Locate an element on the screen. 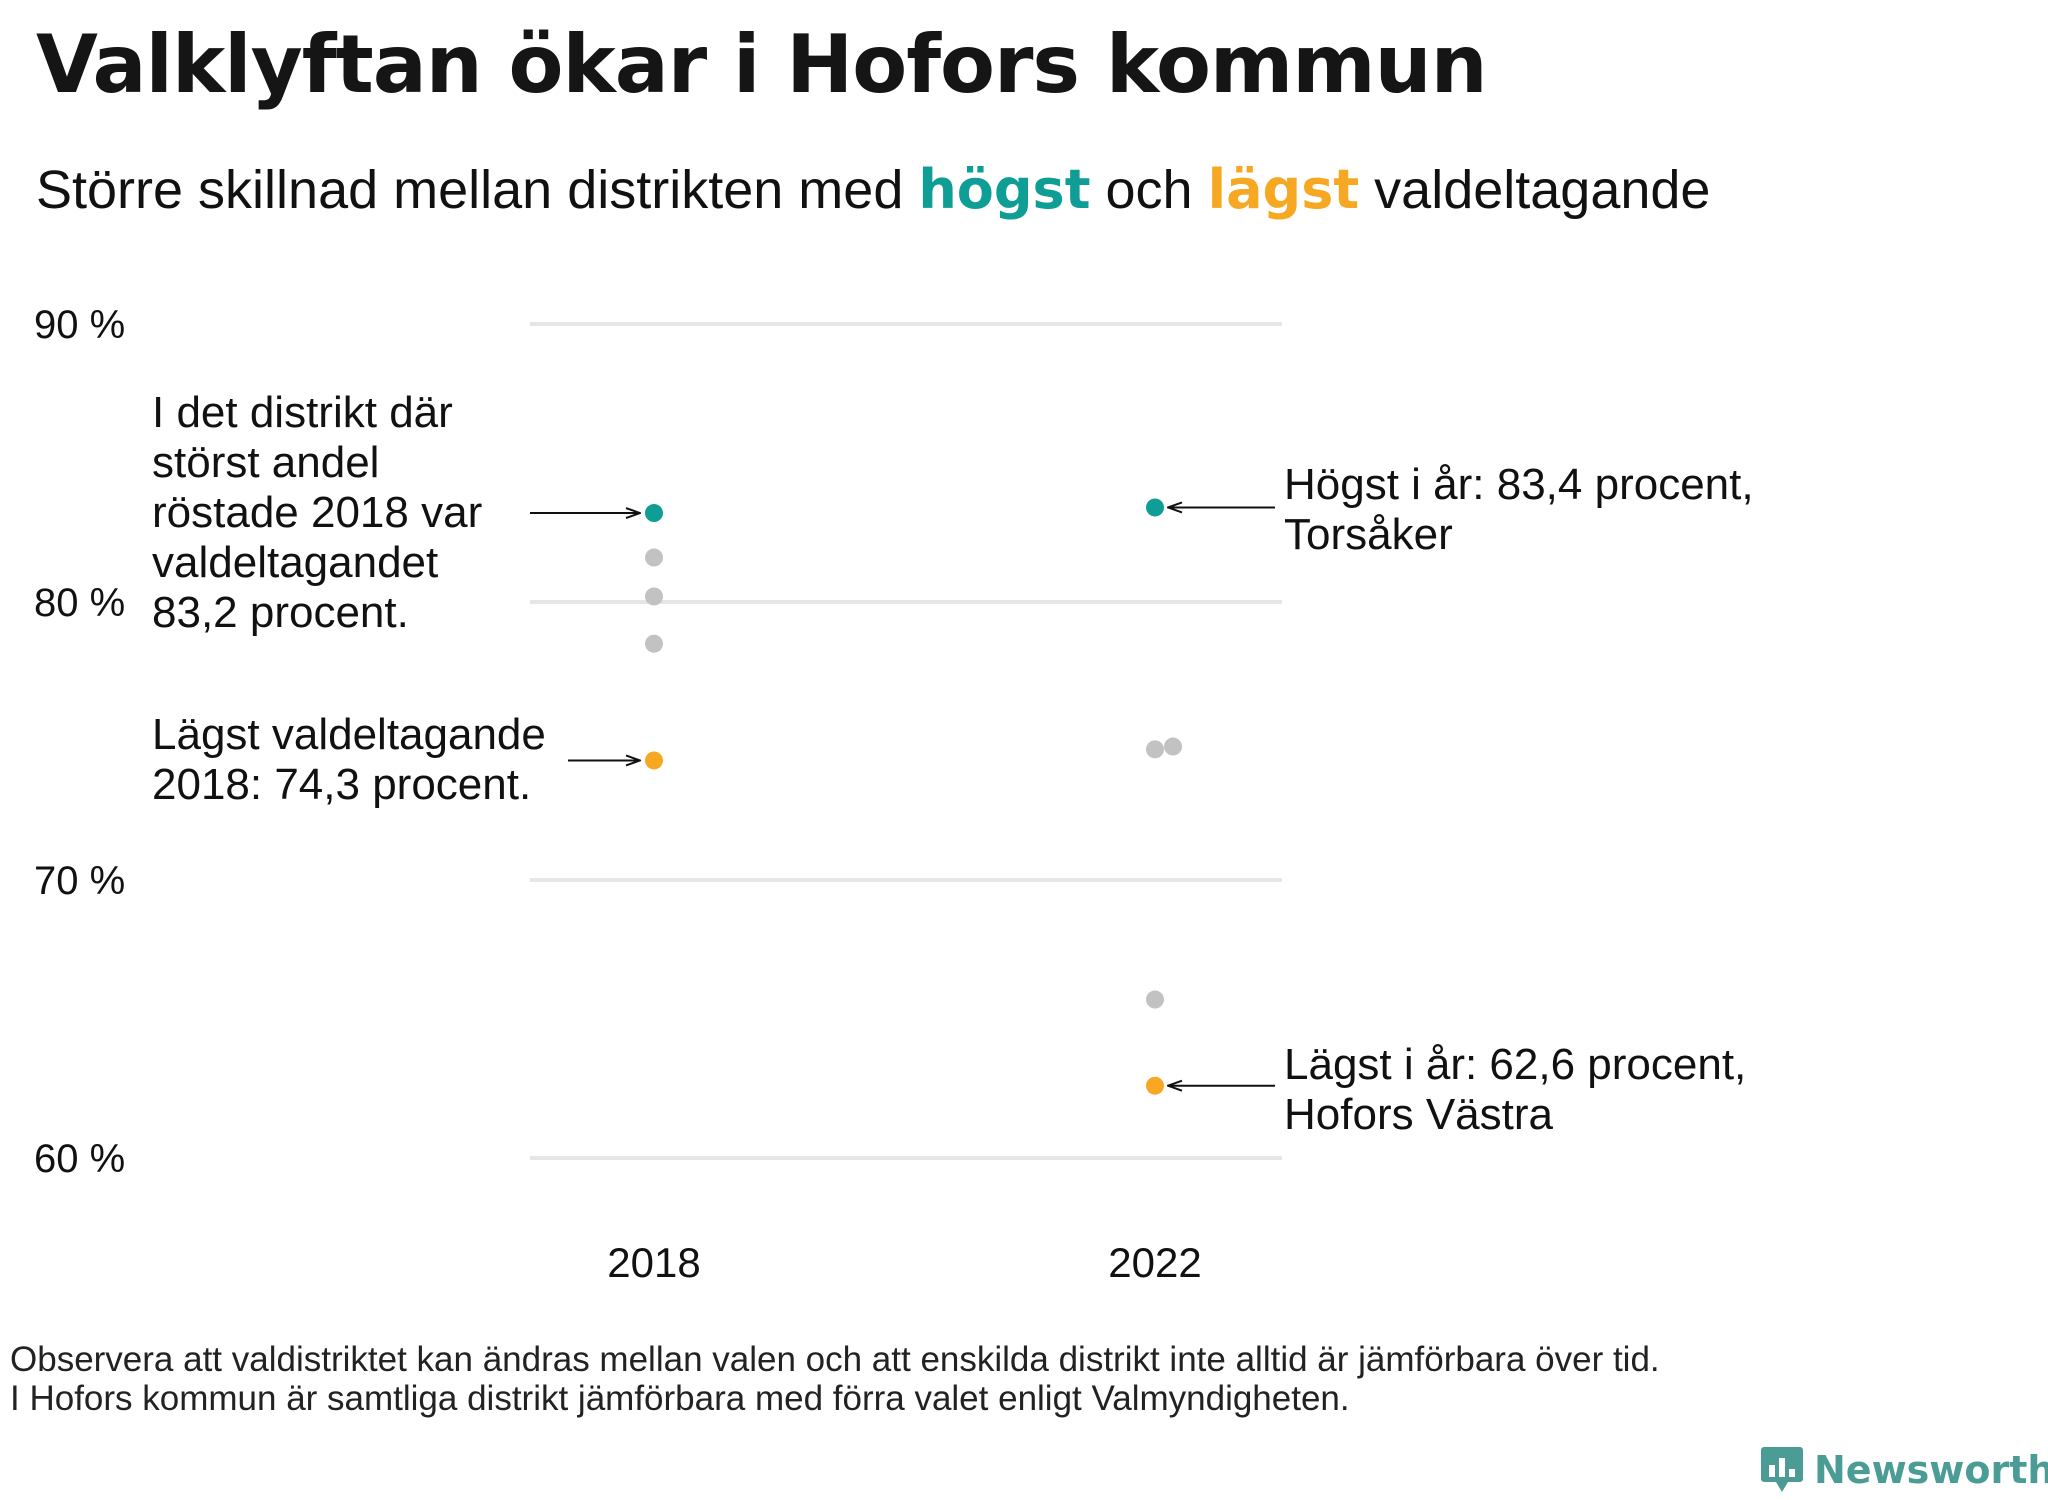  newsworthy-chart-icon is located at coordinates (1782, 1469).